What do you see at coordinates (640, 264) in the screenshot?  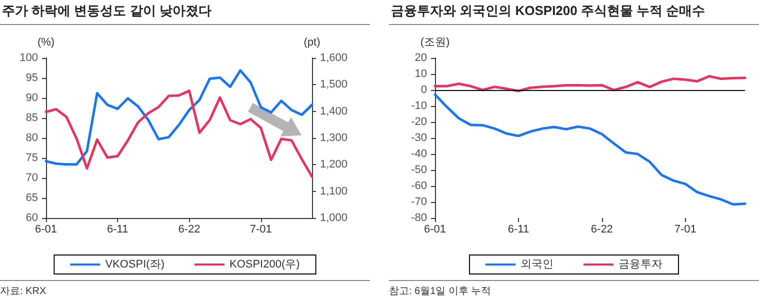 I see `legend-label: 금융투자` at bounding box center [640, 264].